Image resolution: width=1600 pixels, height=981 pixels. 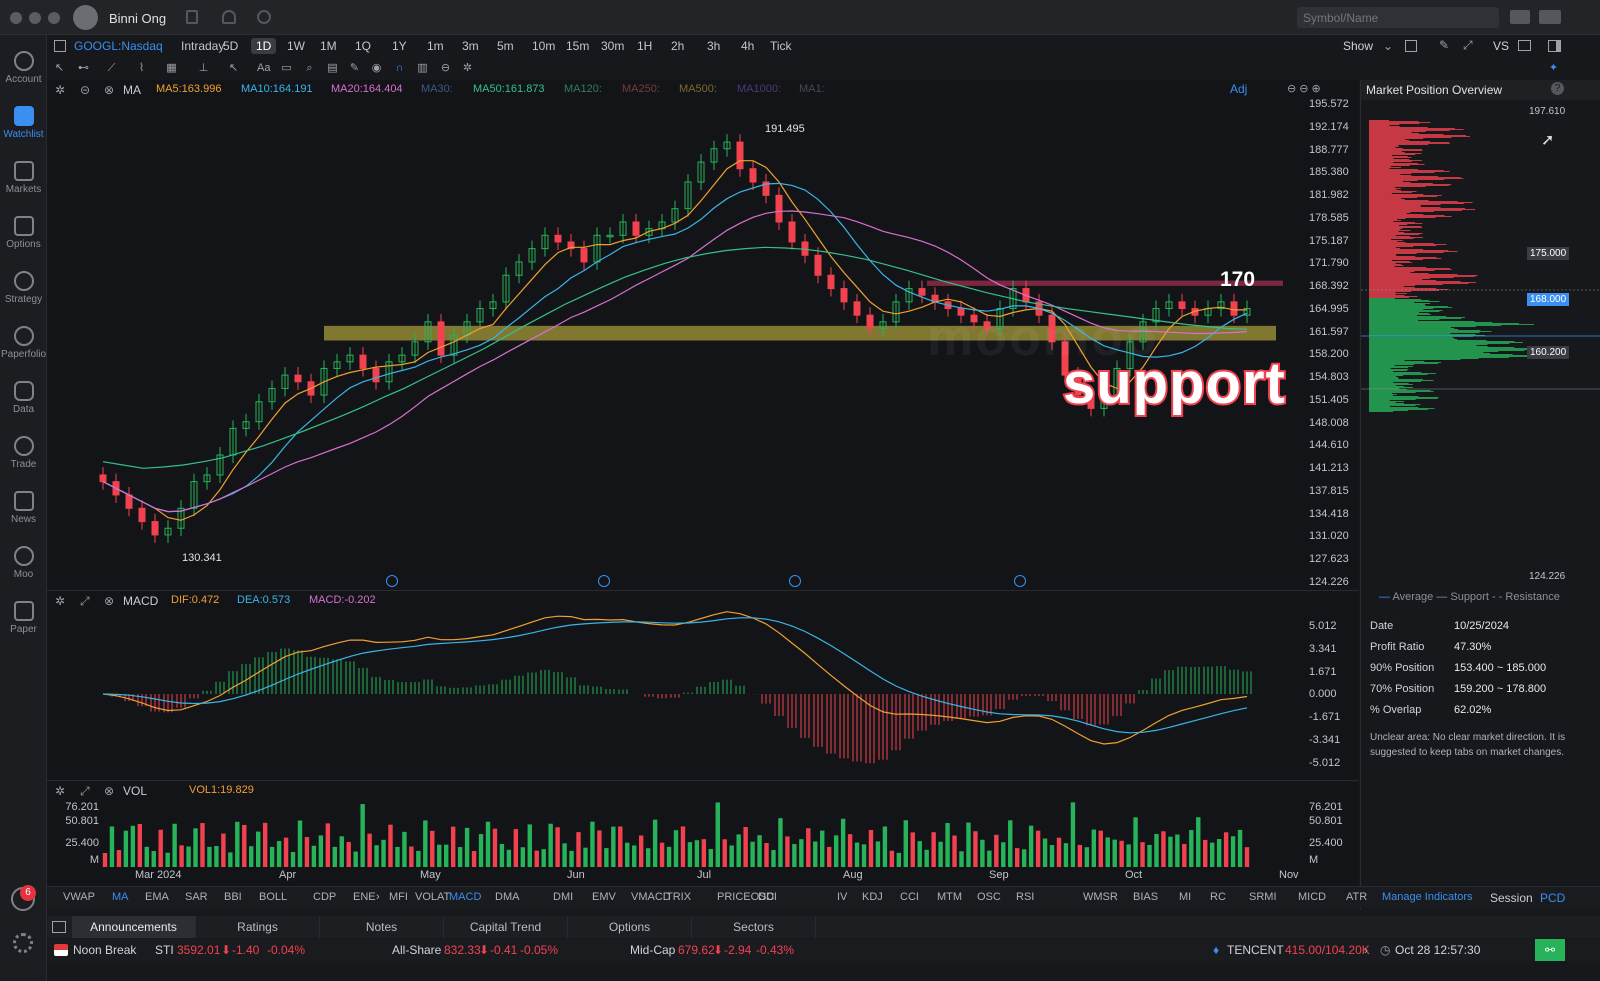 I want to click on panel-collapse-icon, so click(x=59, y=927).